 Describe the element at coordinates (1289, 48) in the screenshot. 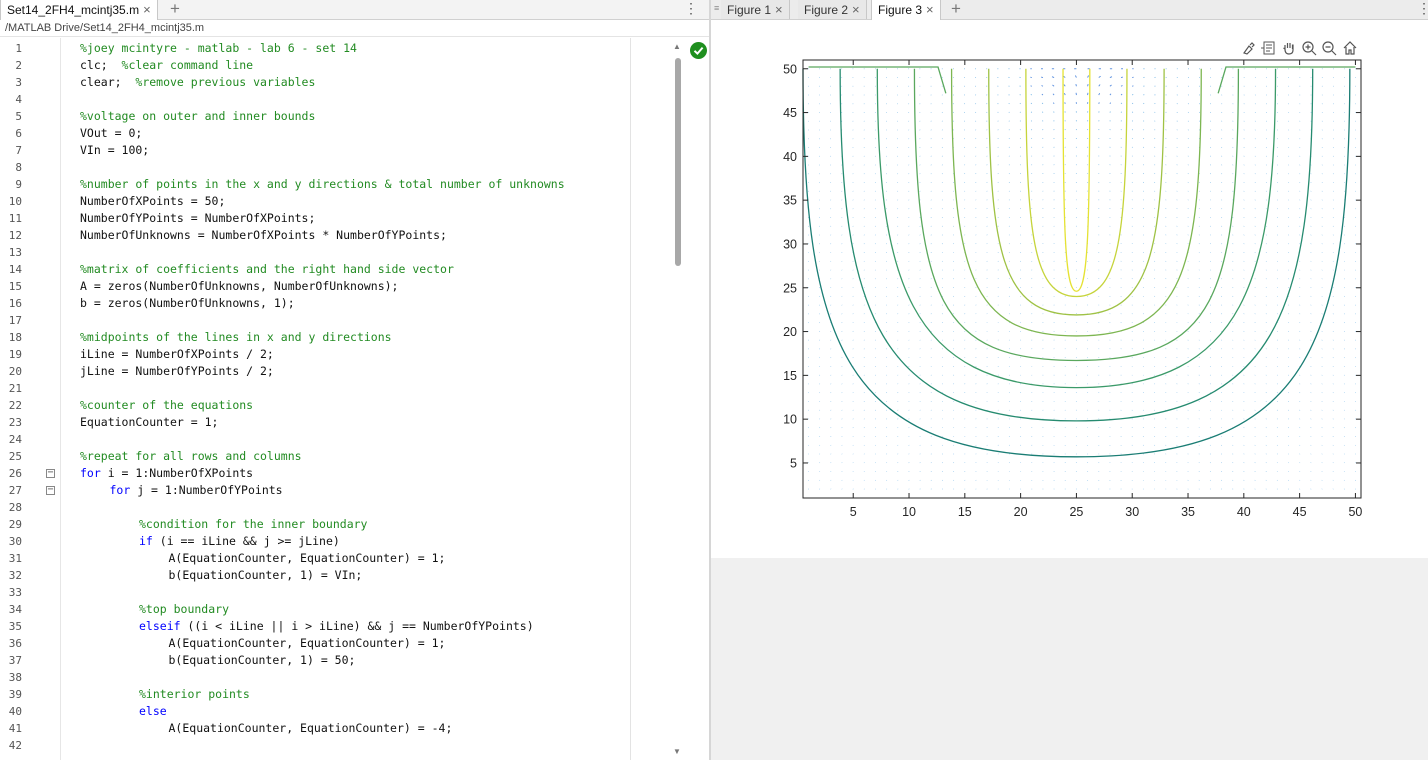

I see `pan-icon` at that location.